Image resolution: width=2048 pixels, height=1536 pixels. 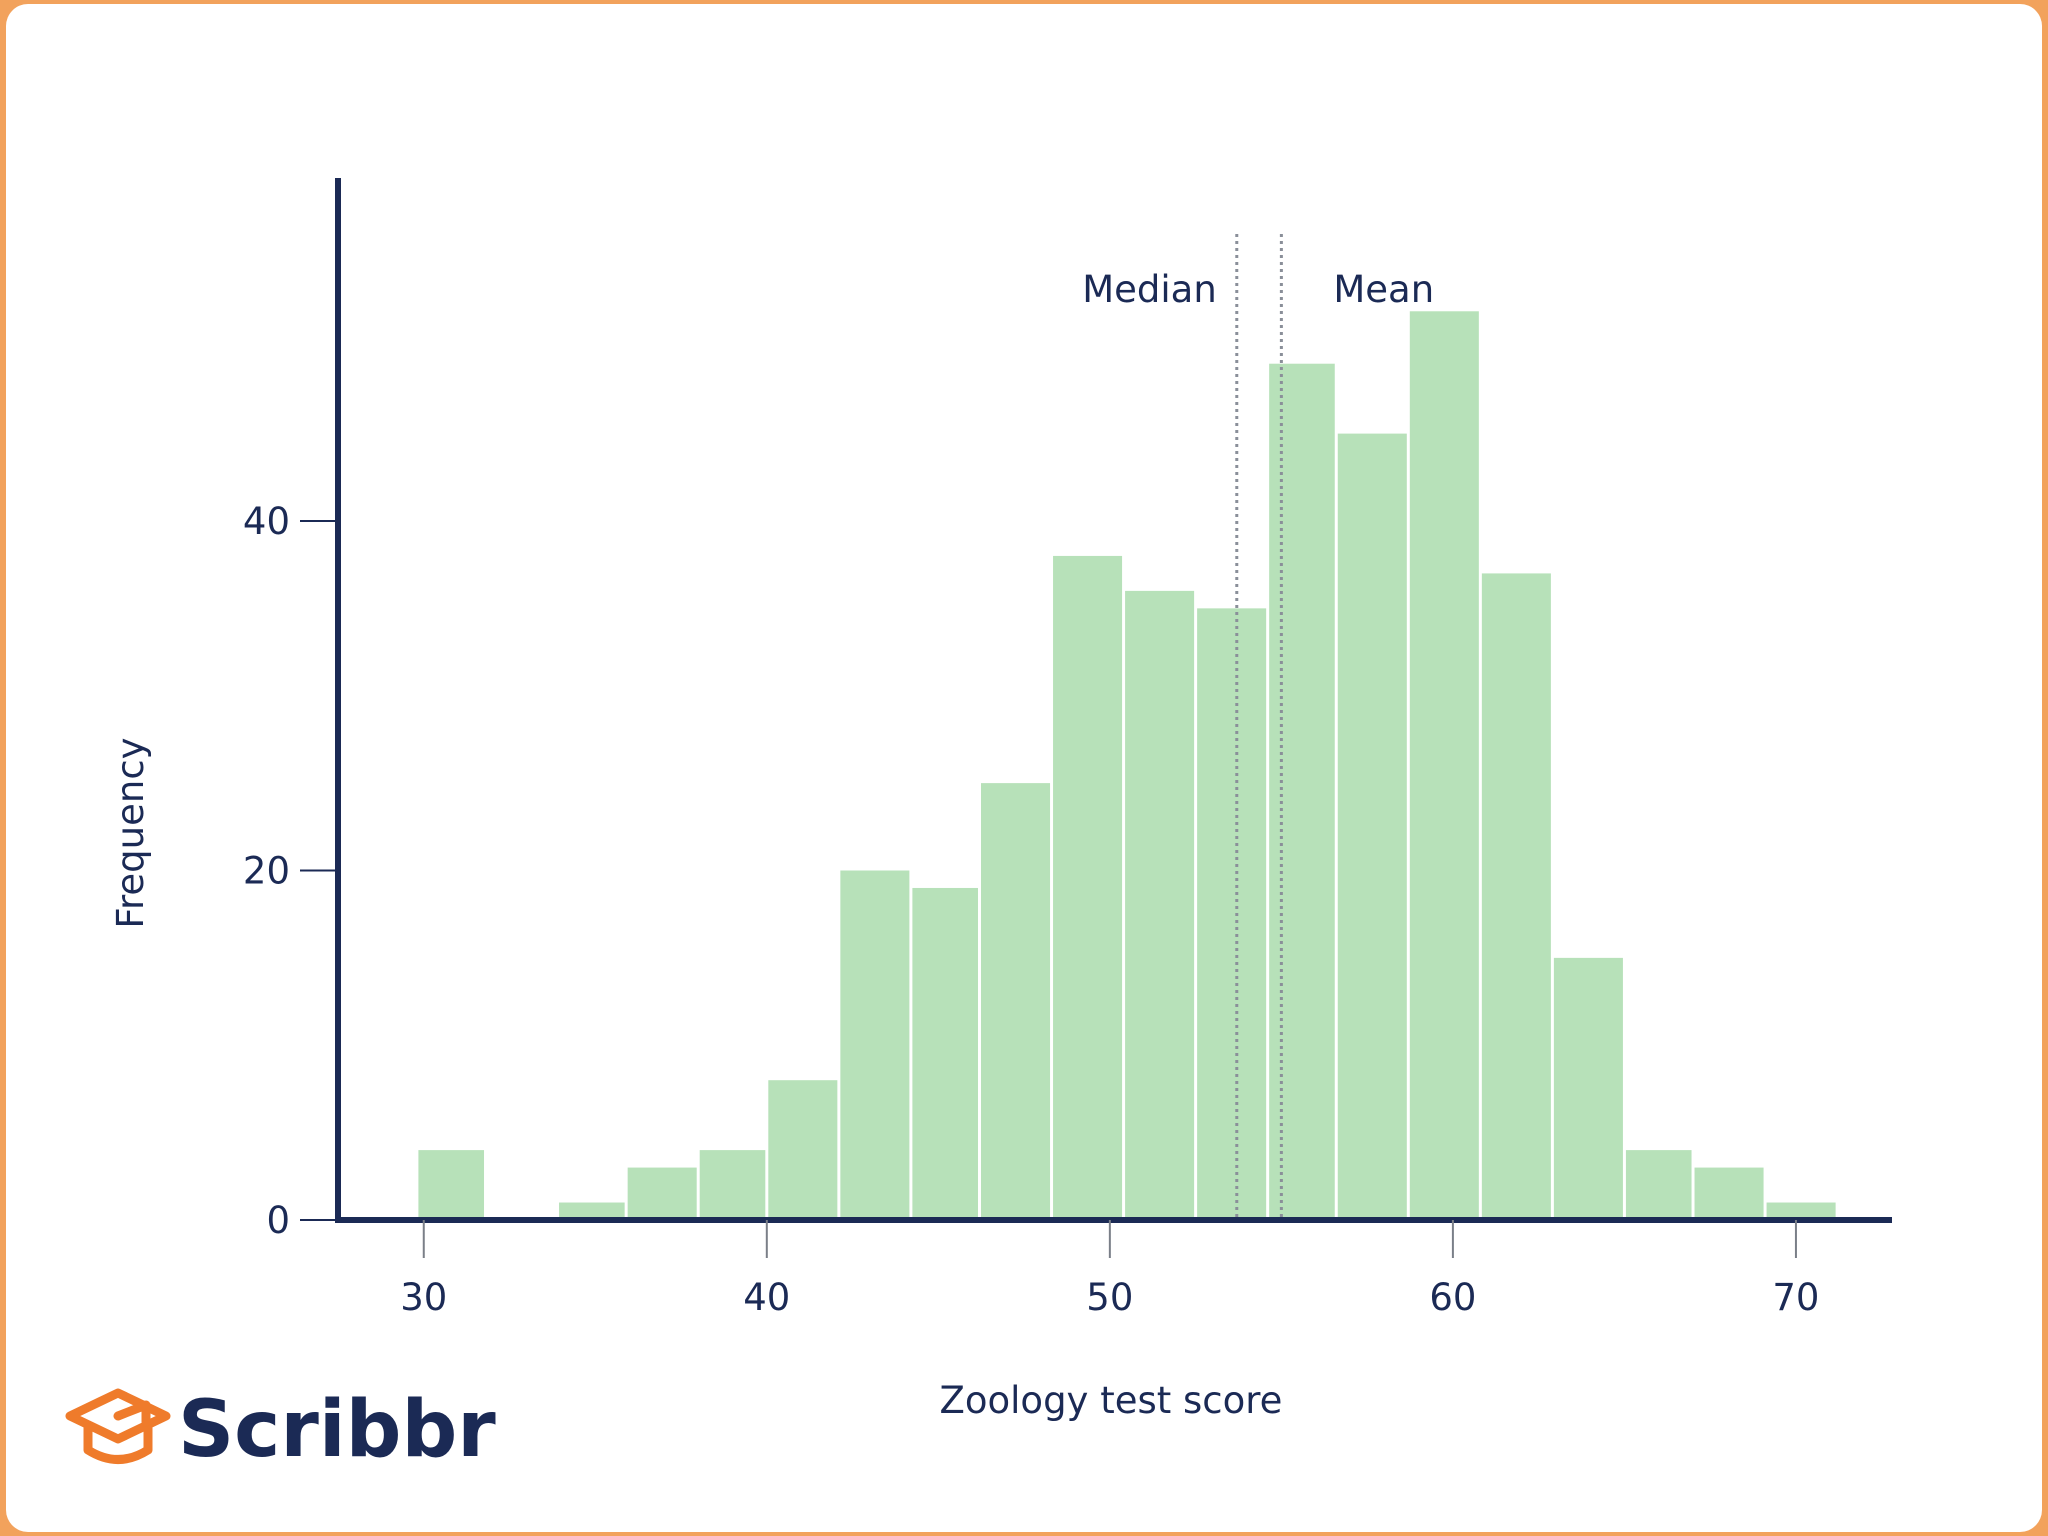 What do you see at coordinates (423, 1297) in the screenshot?
I see `x-tick-label-30: 30` at bounding box center [423, 1297].